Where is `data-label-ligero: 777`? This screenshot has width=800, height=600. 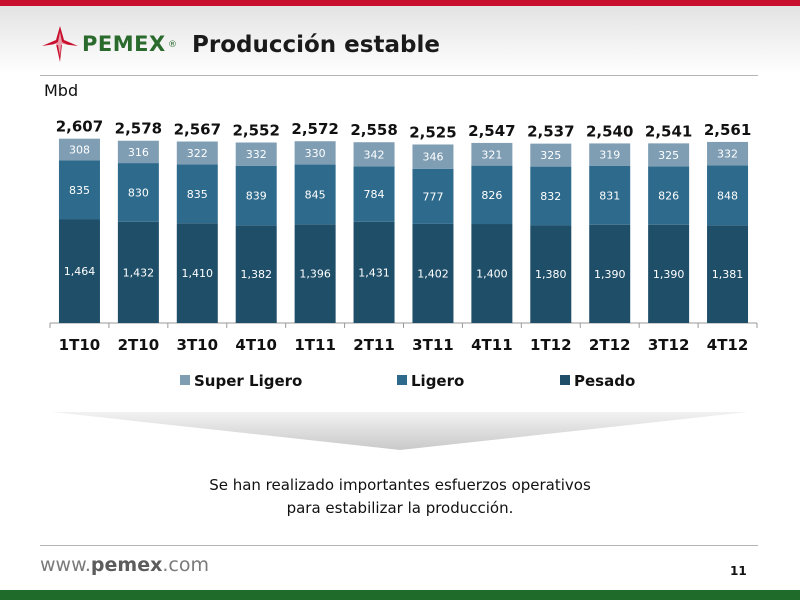
data-label-ligero: 777 is located at coordinates (432, 196).